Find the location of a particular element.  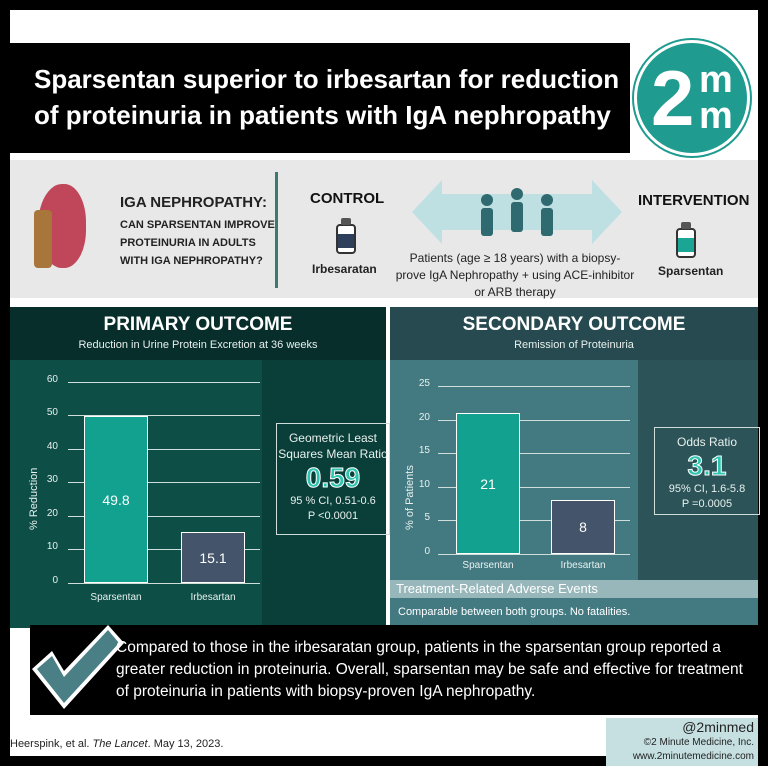

bar-irbesartan: 15.1 is located at coordinates (213, 557).